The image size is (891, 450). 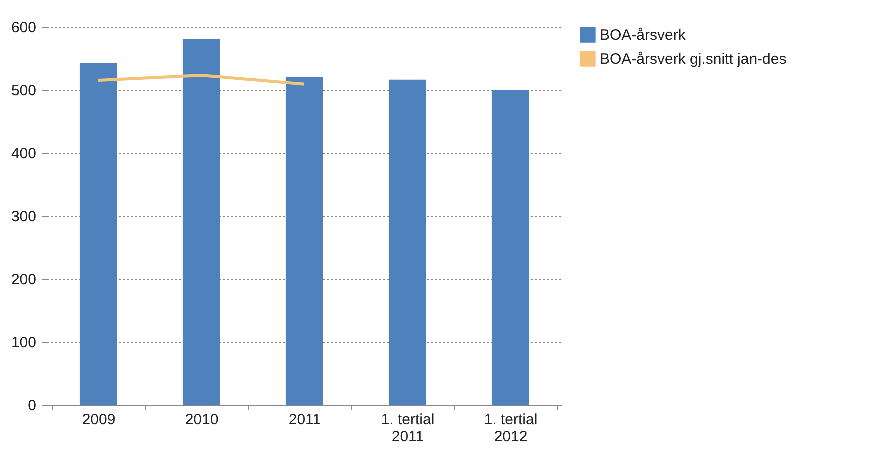 I want to click on y-tick-label: 400, so click(x=23, y=154).